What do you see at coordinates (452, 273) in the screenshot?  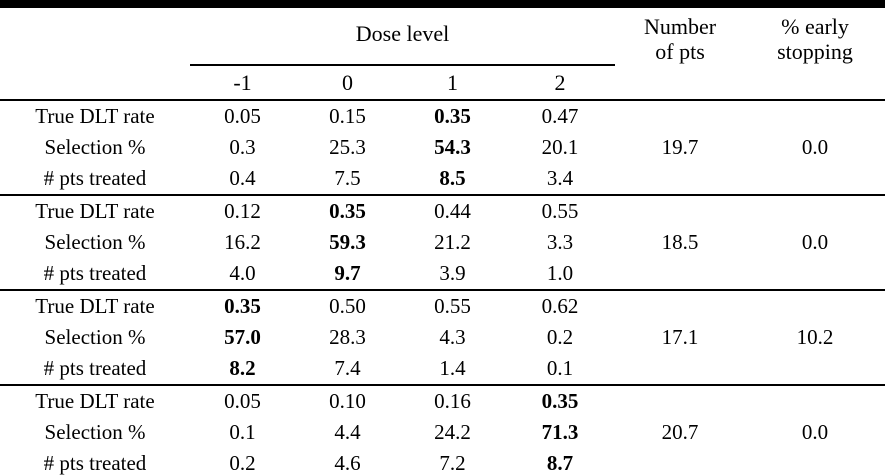 I see `scenario-2-pts-treated-dose-1: 3.9` at bounding box center [452, 273].